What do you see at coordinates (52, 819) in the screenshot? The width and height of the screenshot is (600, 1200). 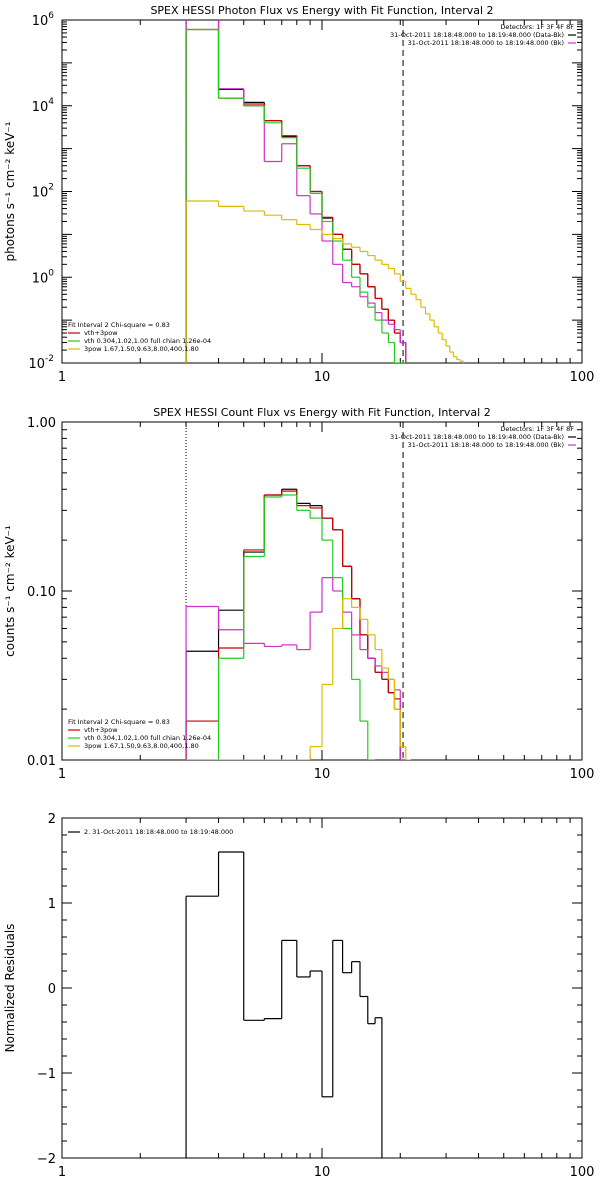 I see `y-tick-label: 2` at bounding box center [52, 819].